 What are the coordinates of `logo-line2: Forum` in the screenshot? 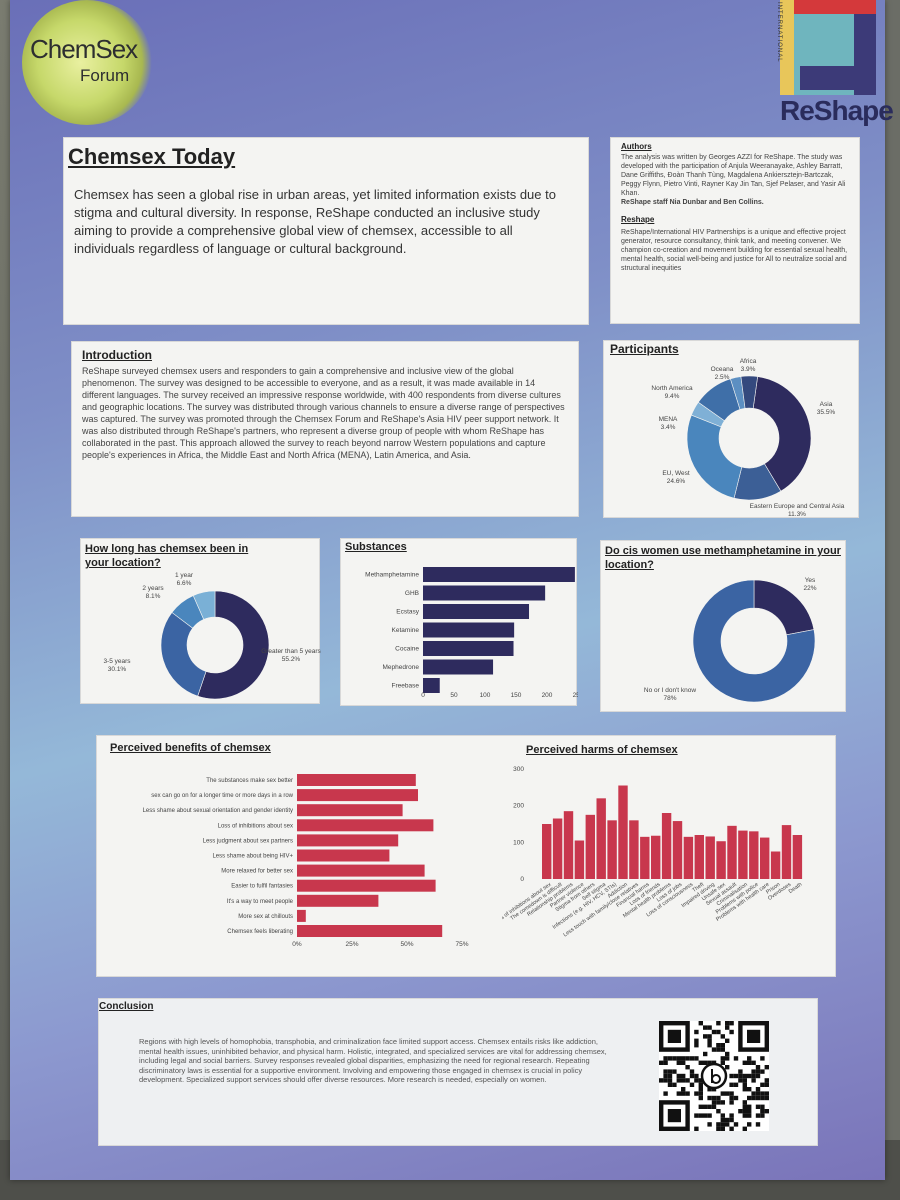 It's located at (105, 75).